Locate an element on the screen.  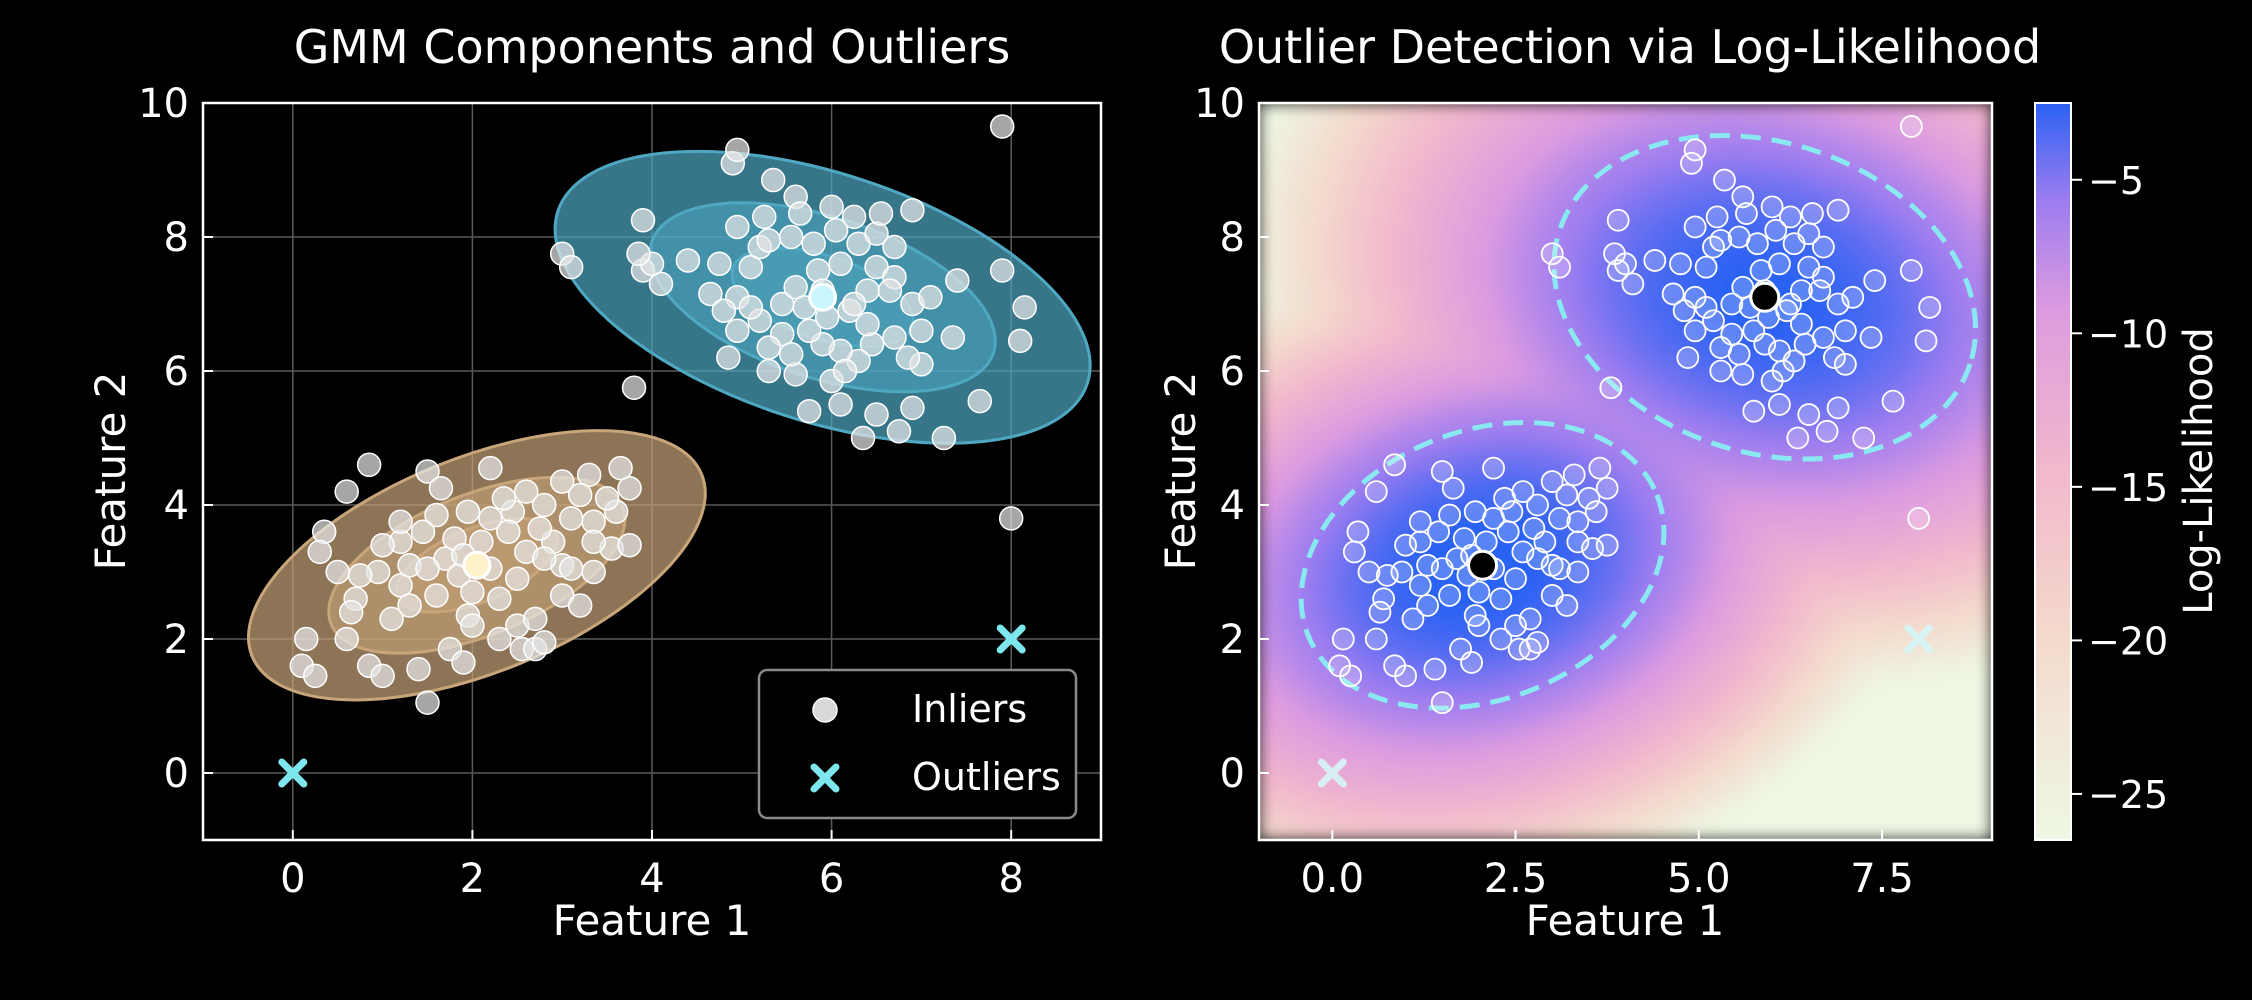
gmm-component-1-mean is located at coordinates (477, 565).